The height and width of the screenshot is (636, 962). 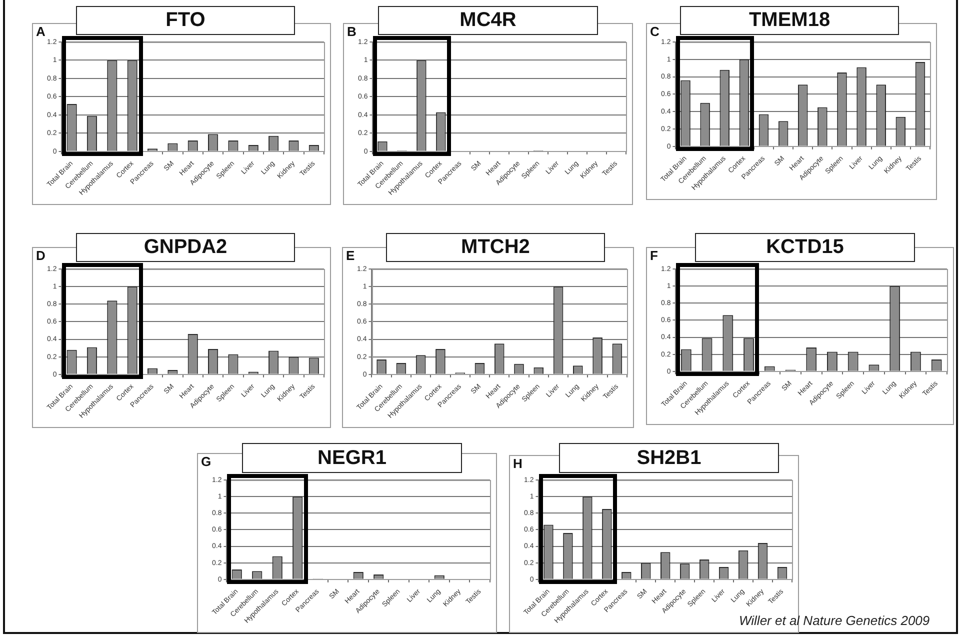 What do you see at coordinates (351, 31) in the screenshot?
I see `text: B` at bounding box center [351, 31].